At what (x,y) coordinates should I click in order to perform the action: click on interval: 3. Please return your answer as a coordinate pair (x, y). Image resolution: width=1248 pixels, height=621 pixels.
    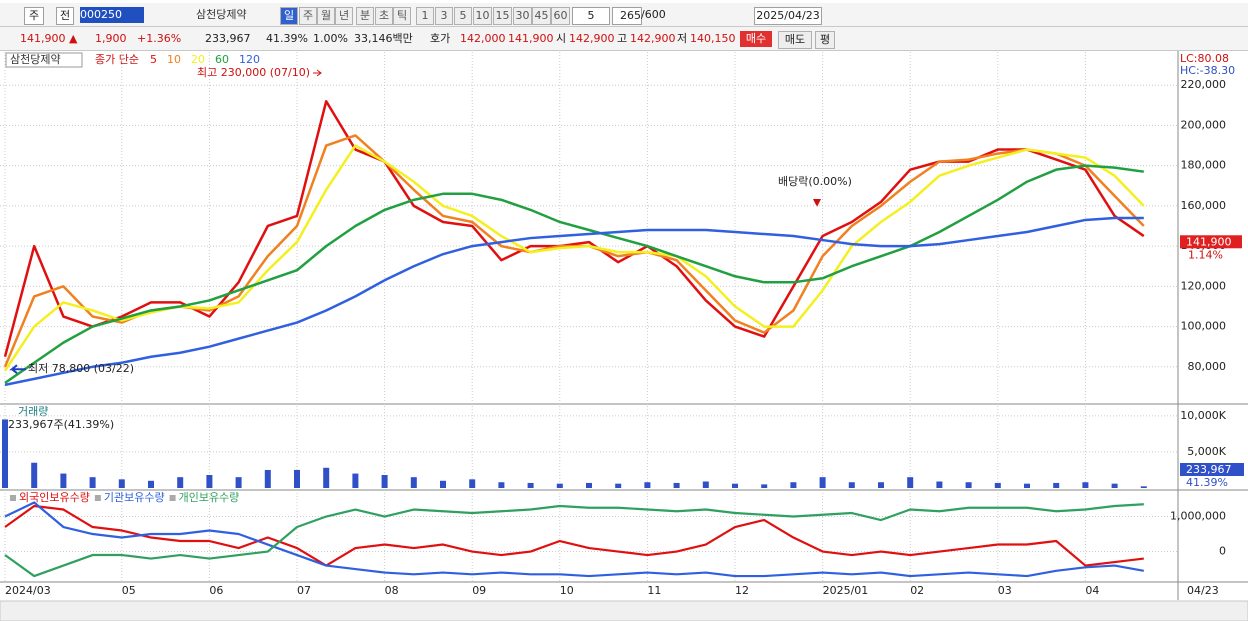
    Looking at the image, I should click on (444, 16).